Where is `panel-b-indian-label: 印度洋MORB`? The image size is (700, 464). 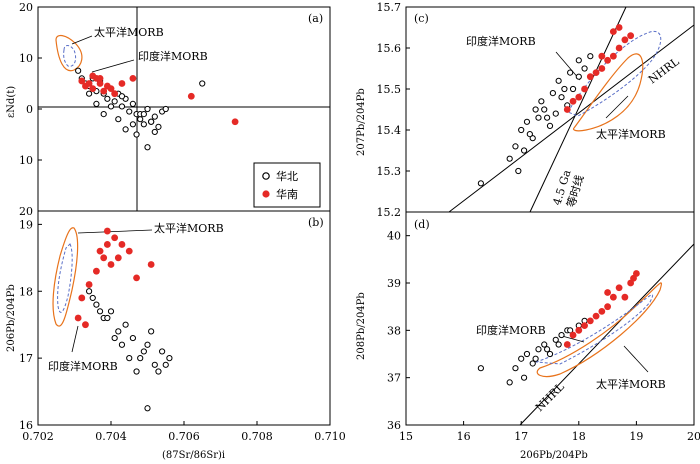 panel-b-indian-label: 印度洋MORB is located at coordinates (83, 366).